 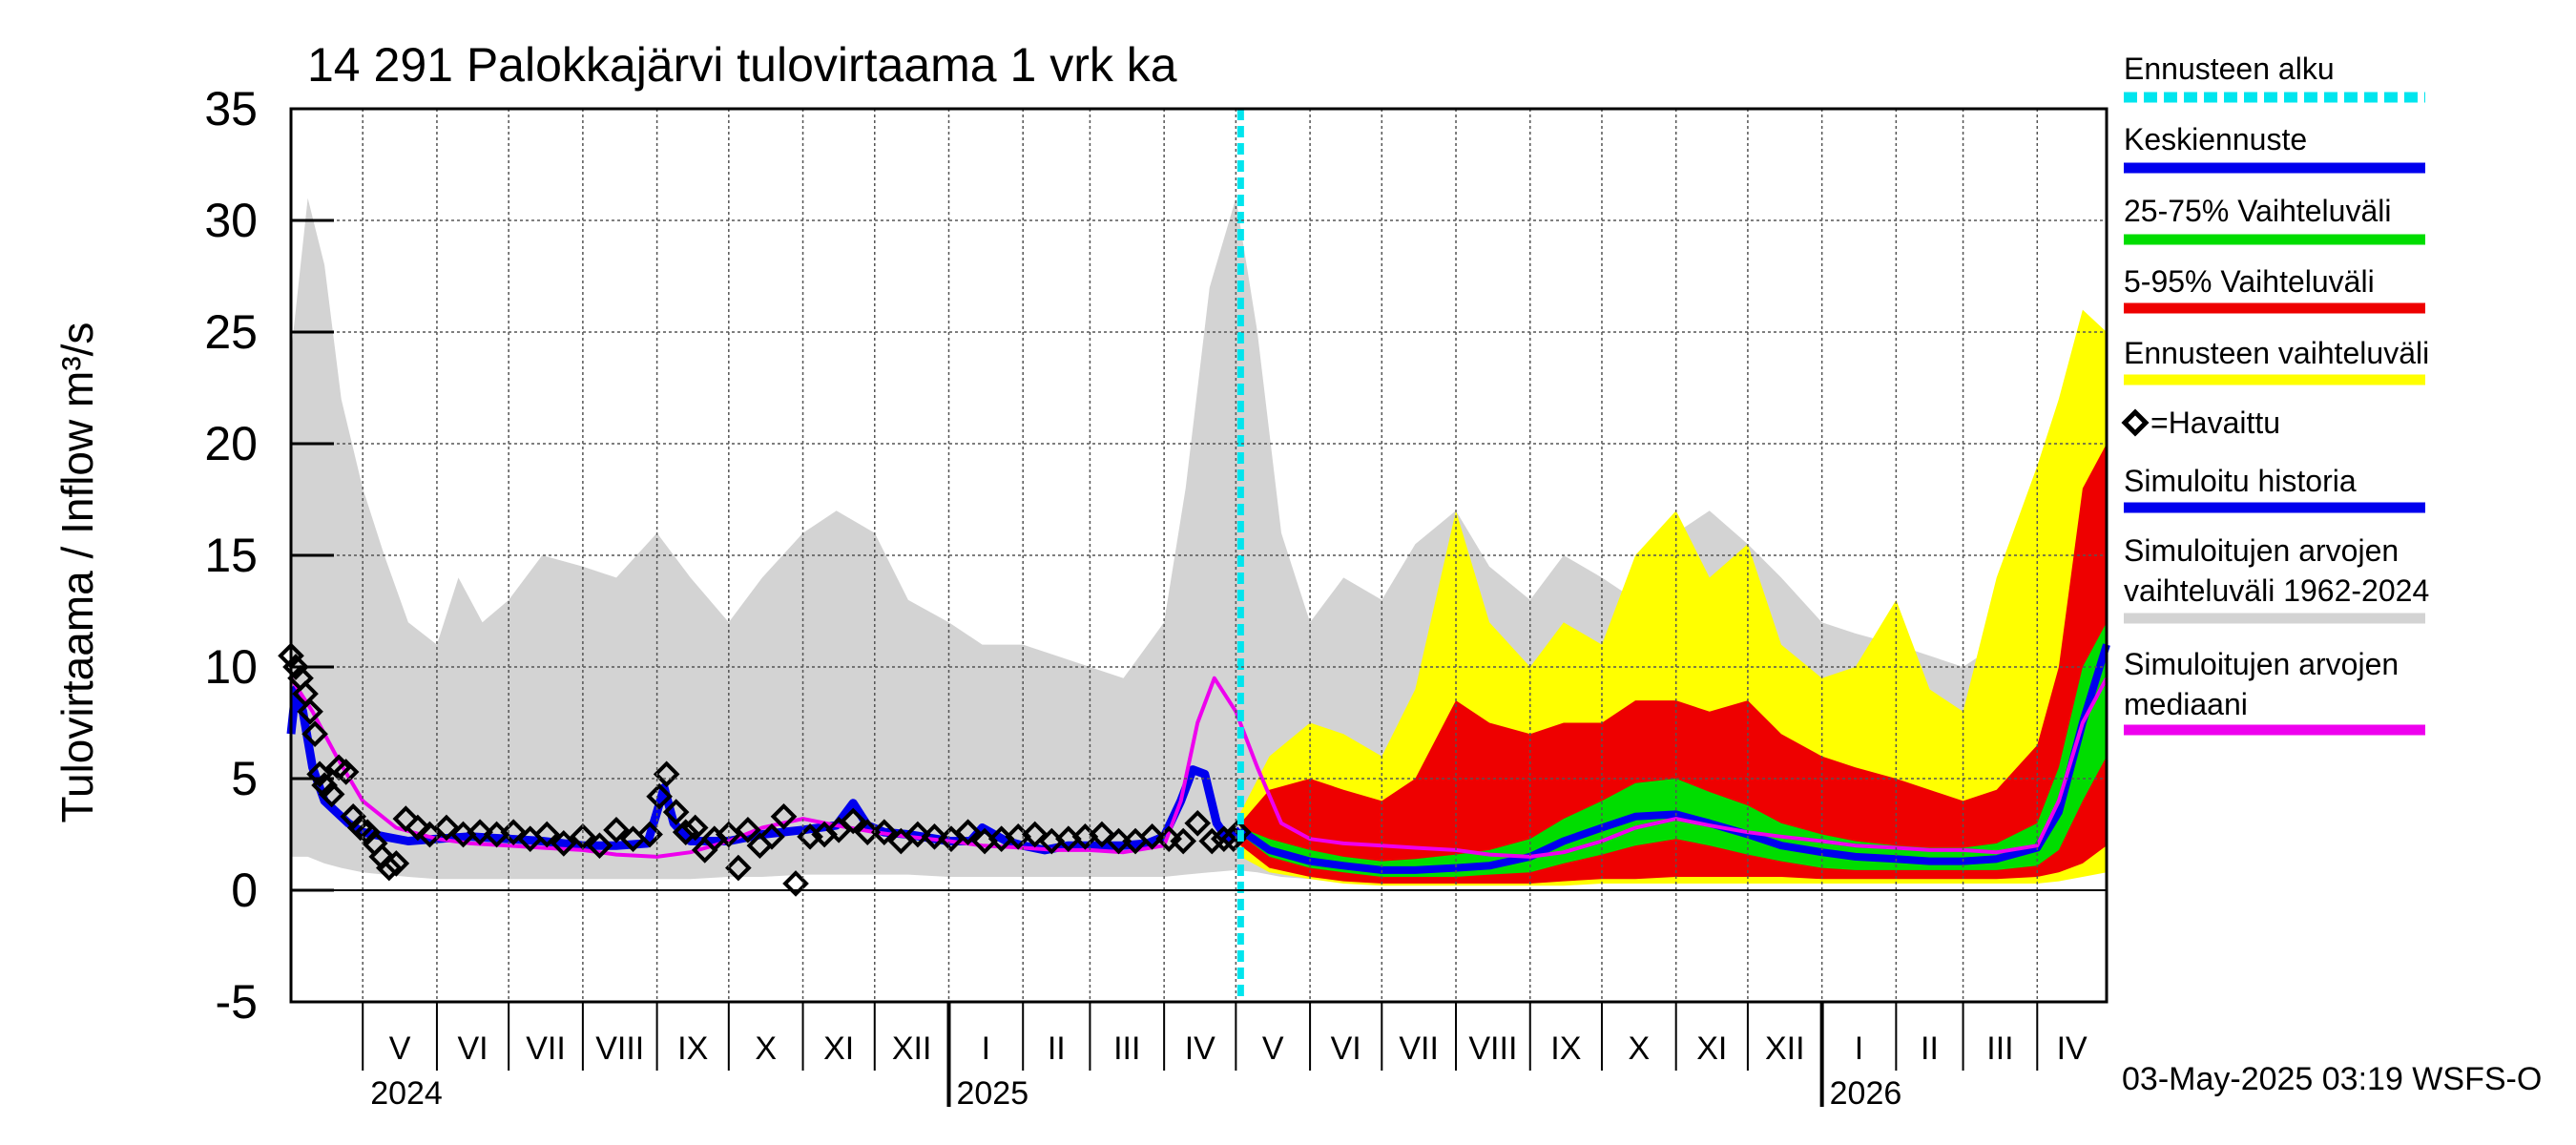 I want to click on legend-label: Keskiennuste, so click(x=2215, y=139).